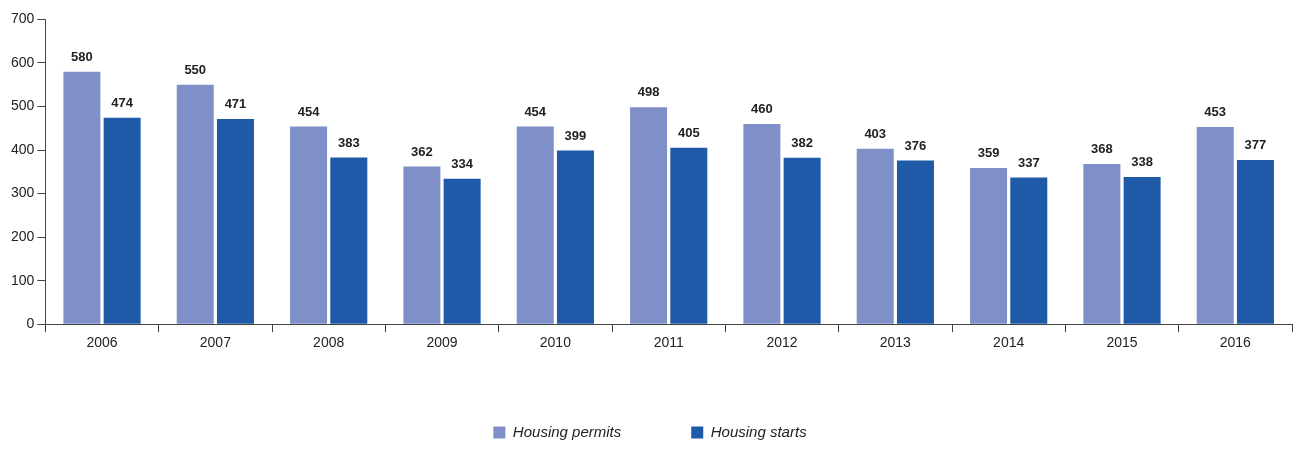  What do you see at coordinates (82, 56) in the screenshot?
I see `data-label: 580` at bounding box center [82, 56].